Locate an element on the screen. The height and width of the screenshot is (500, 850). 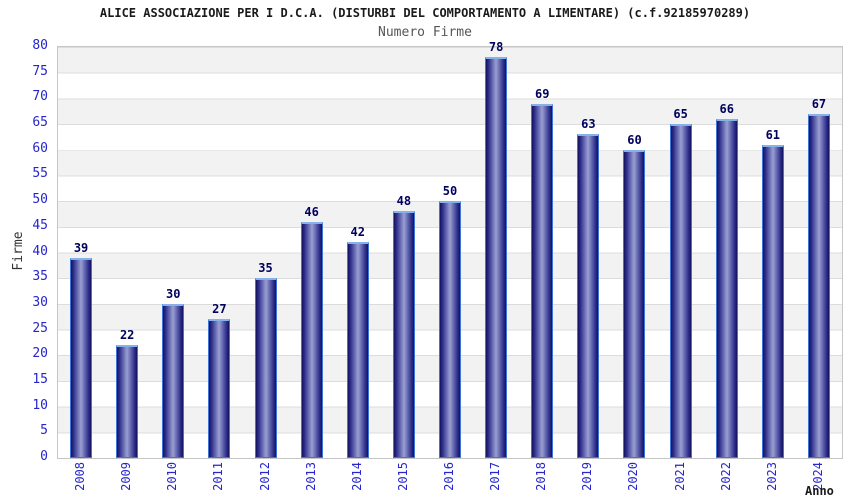
y-tick-label: 30 is located at coordinates (40, 302).